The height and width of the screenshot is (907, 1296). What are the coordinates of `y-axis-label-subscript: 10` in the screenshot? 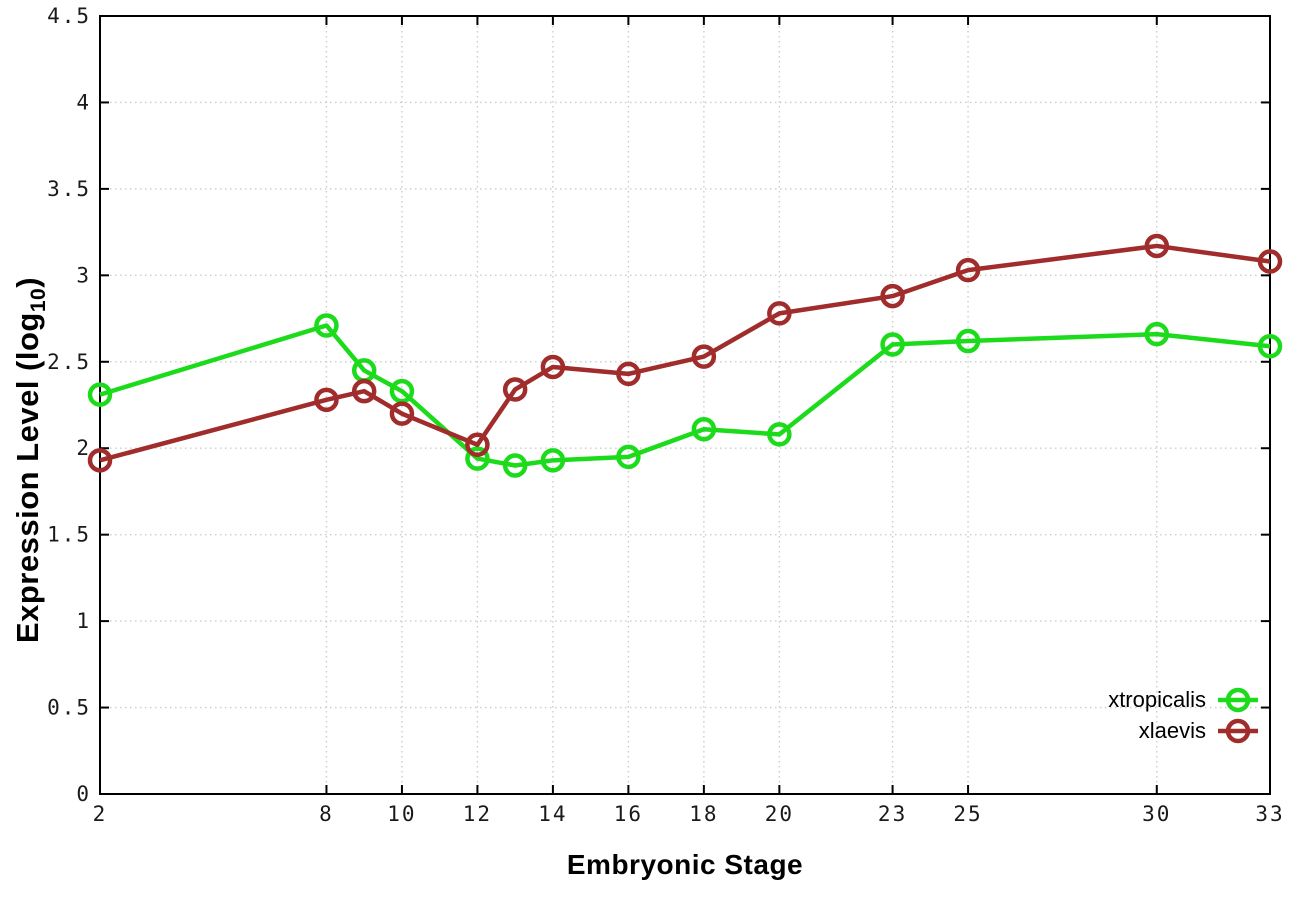 It's located at (39, 300).